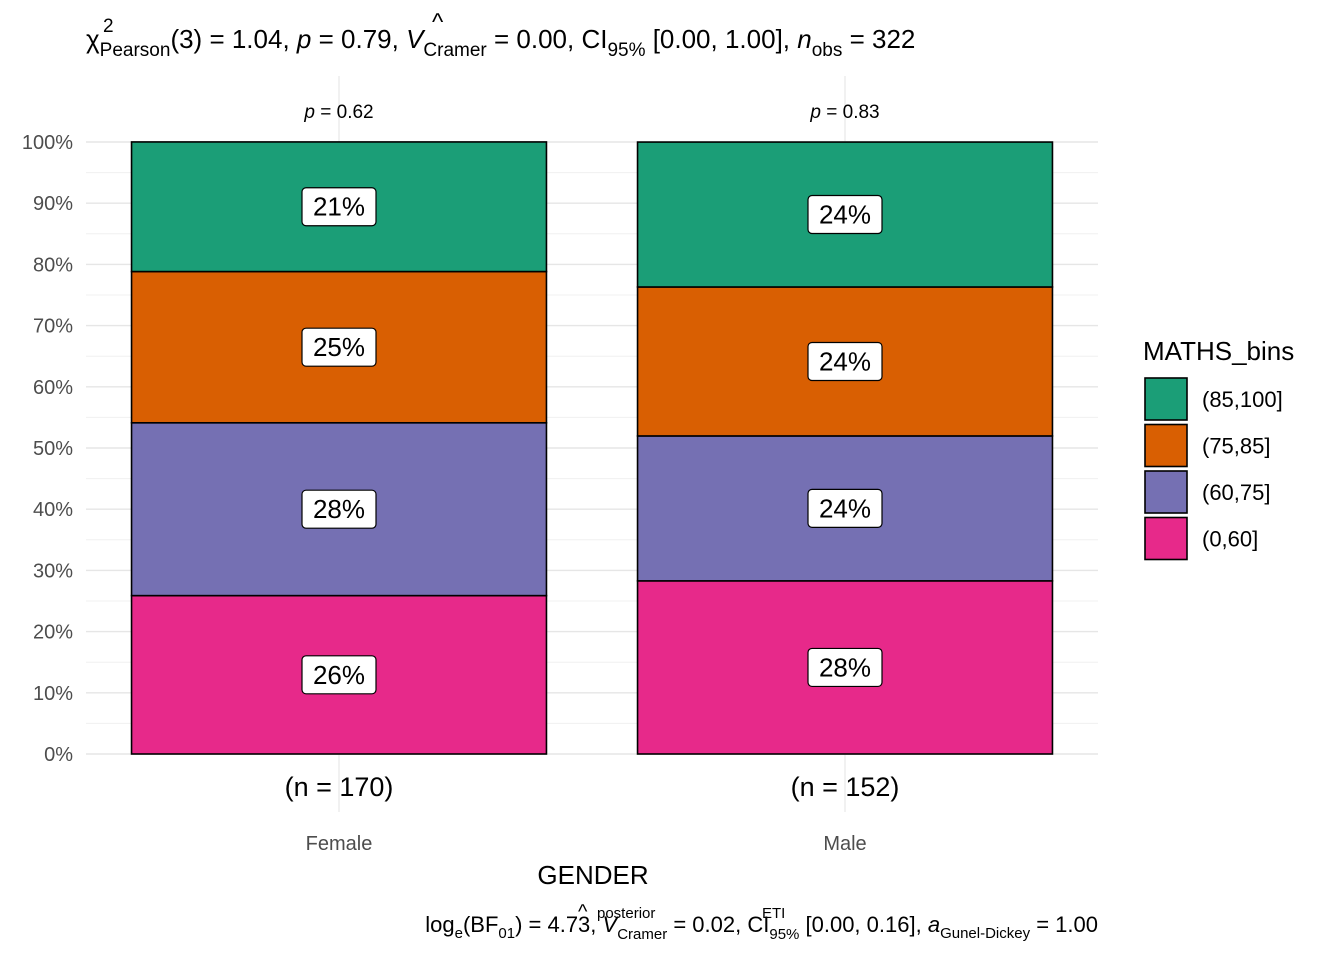 The height and width of the screenshot is (960, 1344). Describe the element at coordinates (1064, 924) in the screenshot. I see `caption-a-value: = 1.00` at that location.